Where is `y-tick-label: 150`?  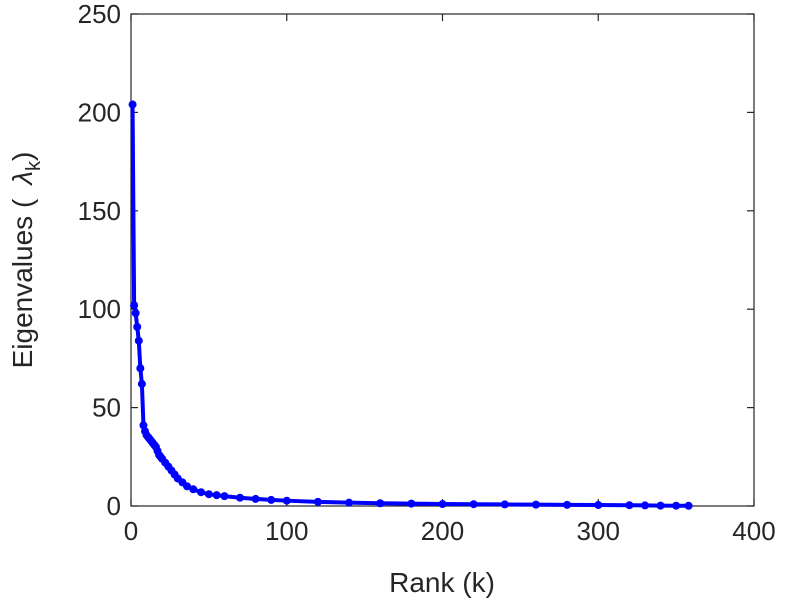
y-tick-label: 150 is located at coordinates (99, 211).